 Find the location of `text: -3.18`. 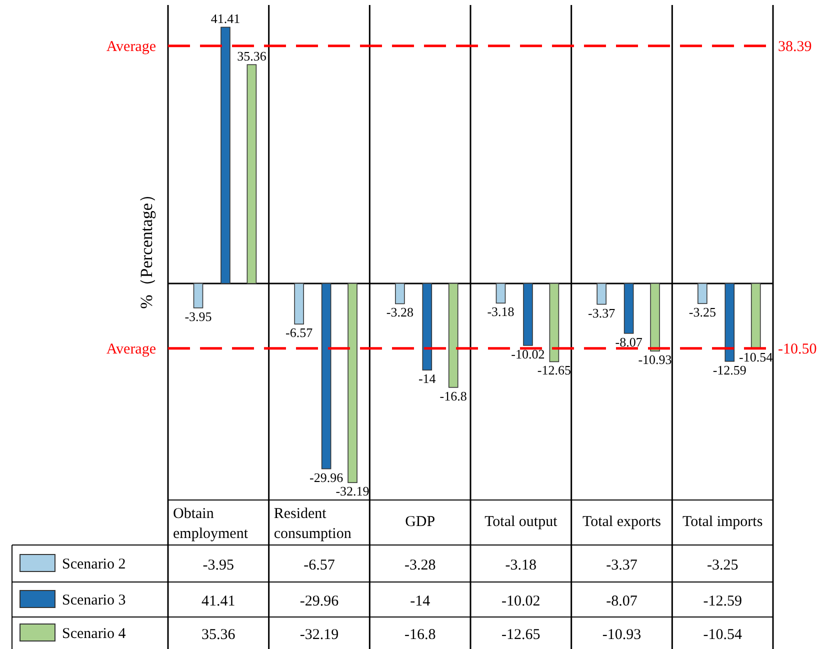

text: -3.18 is located at coordinates (500, 312).